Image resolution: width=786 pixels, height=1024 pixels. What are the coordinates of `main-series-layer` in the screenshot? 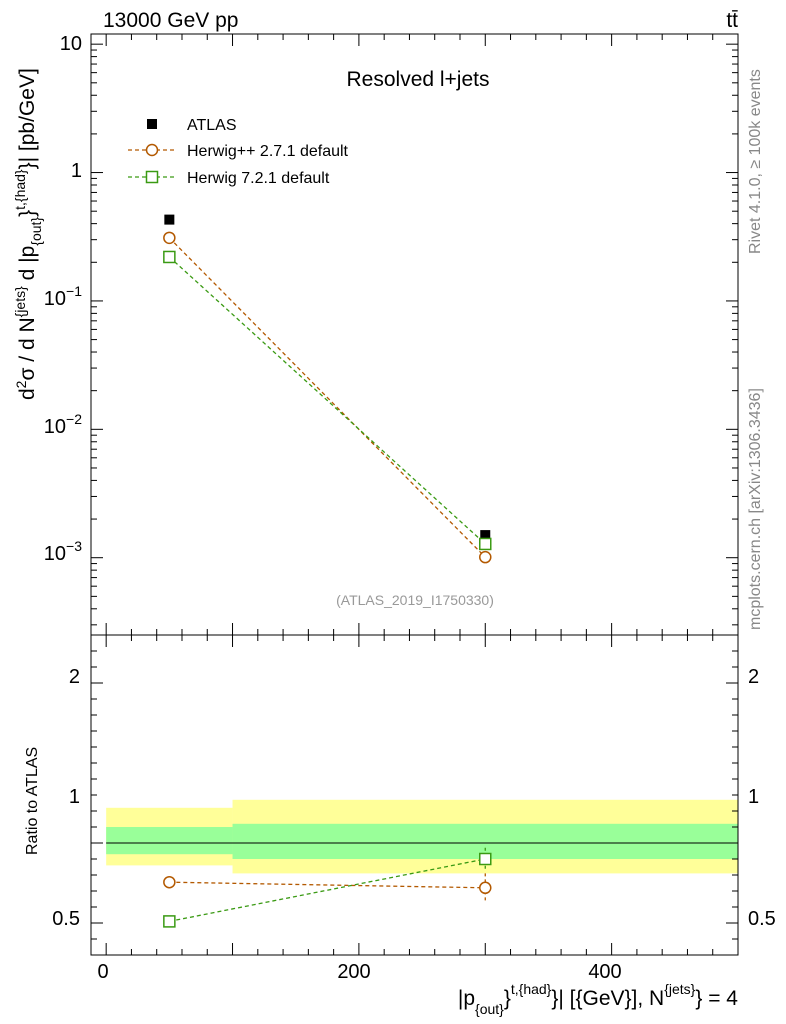 It's located at (327, 389).